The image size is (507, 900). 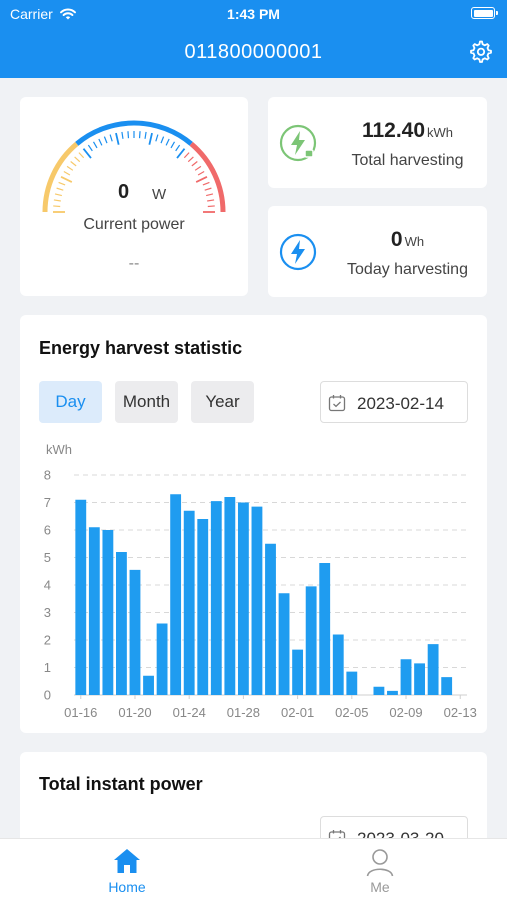 I want to click on bottom-tab-bar: Home Me, so click(x=253, y=869).